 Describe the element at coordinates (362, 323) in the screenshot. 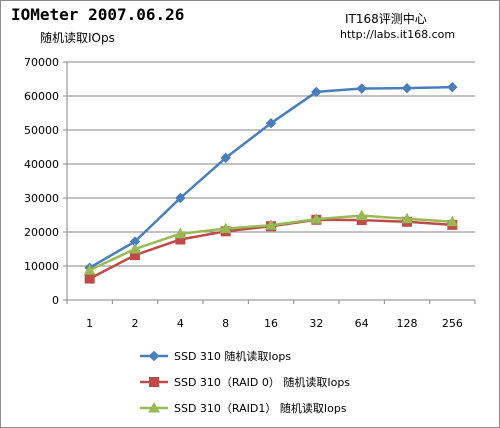

I see `x-tick-label: 64` at that location.